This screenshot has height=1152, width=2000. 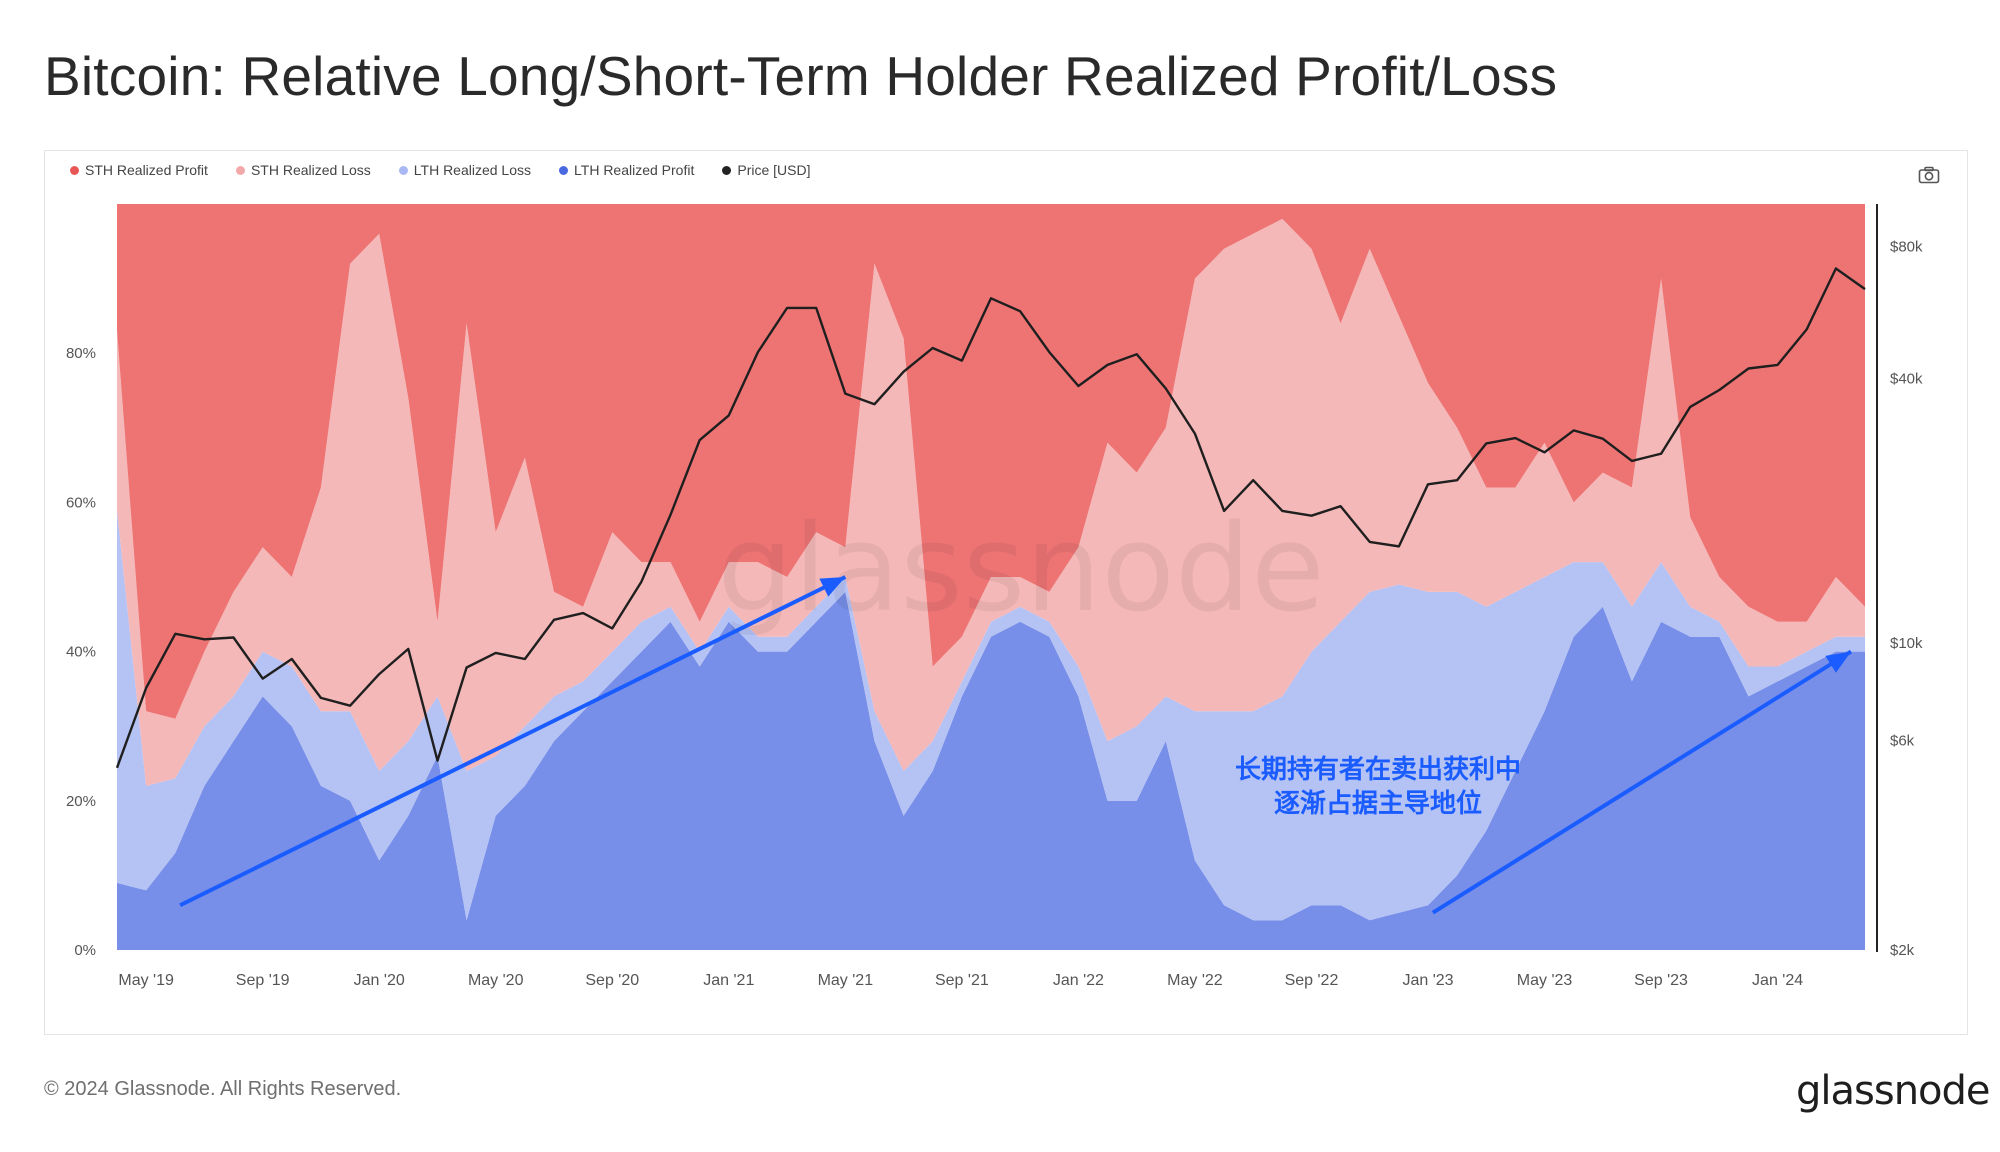 What do you see at coordinates (472, 170) in the screenshot?
I see `legend-label: LTH Realized Loss` at bounding box center [472, 170].